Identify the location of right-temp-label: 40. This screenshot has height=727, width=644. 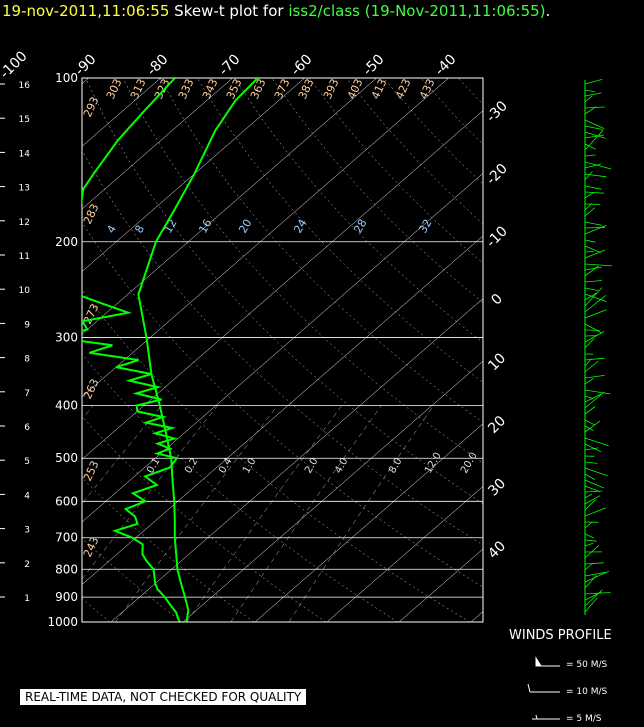
(497, 550).